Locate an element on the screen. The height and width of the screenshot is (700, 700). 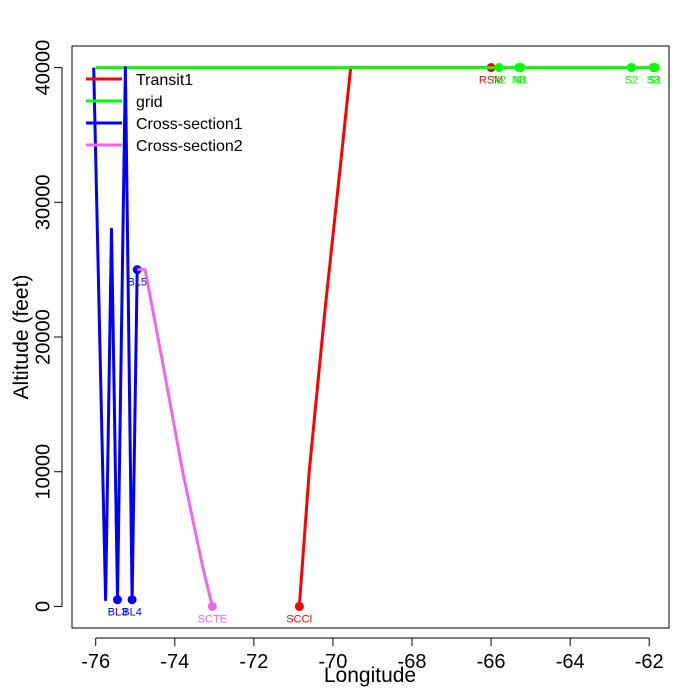
point-label: S1 is located at coordinates (654, 81).